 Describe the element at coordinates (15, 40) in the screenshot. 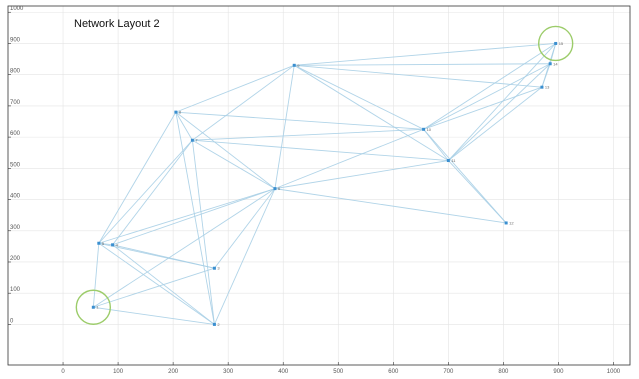

I see `y-tick-label: 900` at that location.